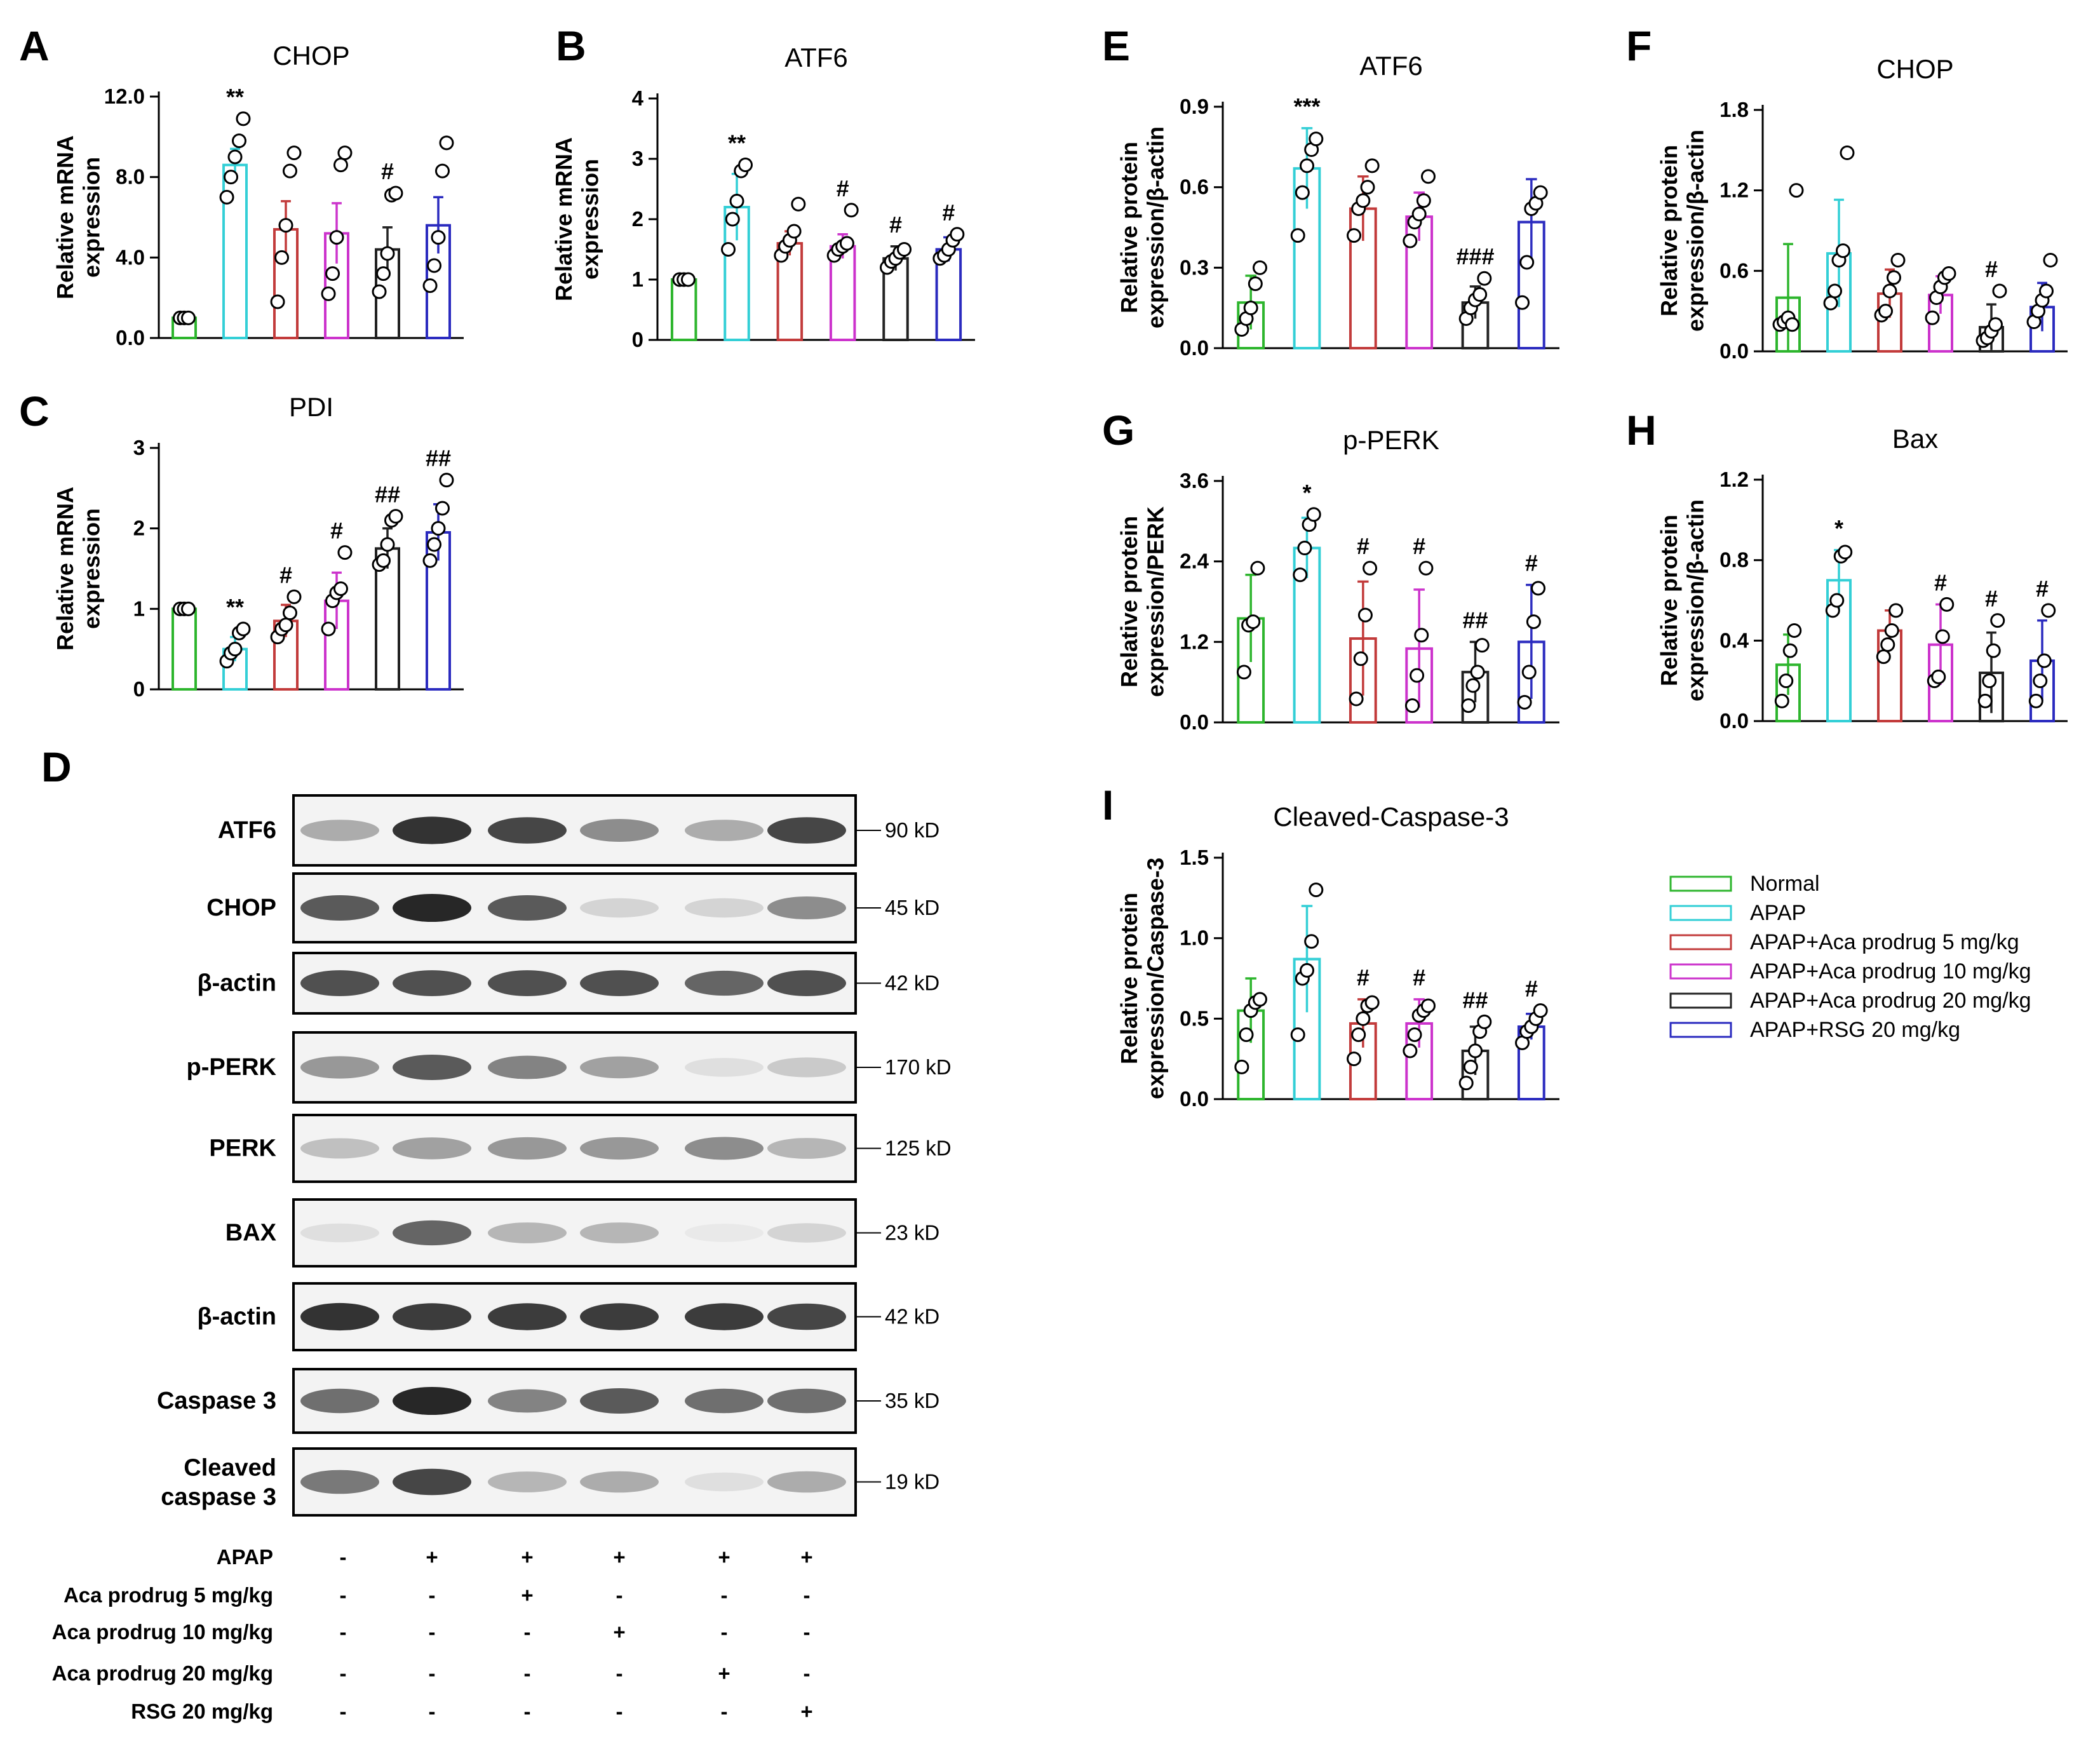 This screenshot has height=1744, width=2100. I want to click on y-axis-label: Relative proteinexpression/PERK, so click(1142, 601).